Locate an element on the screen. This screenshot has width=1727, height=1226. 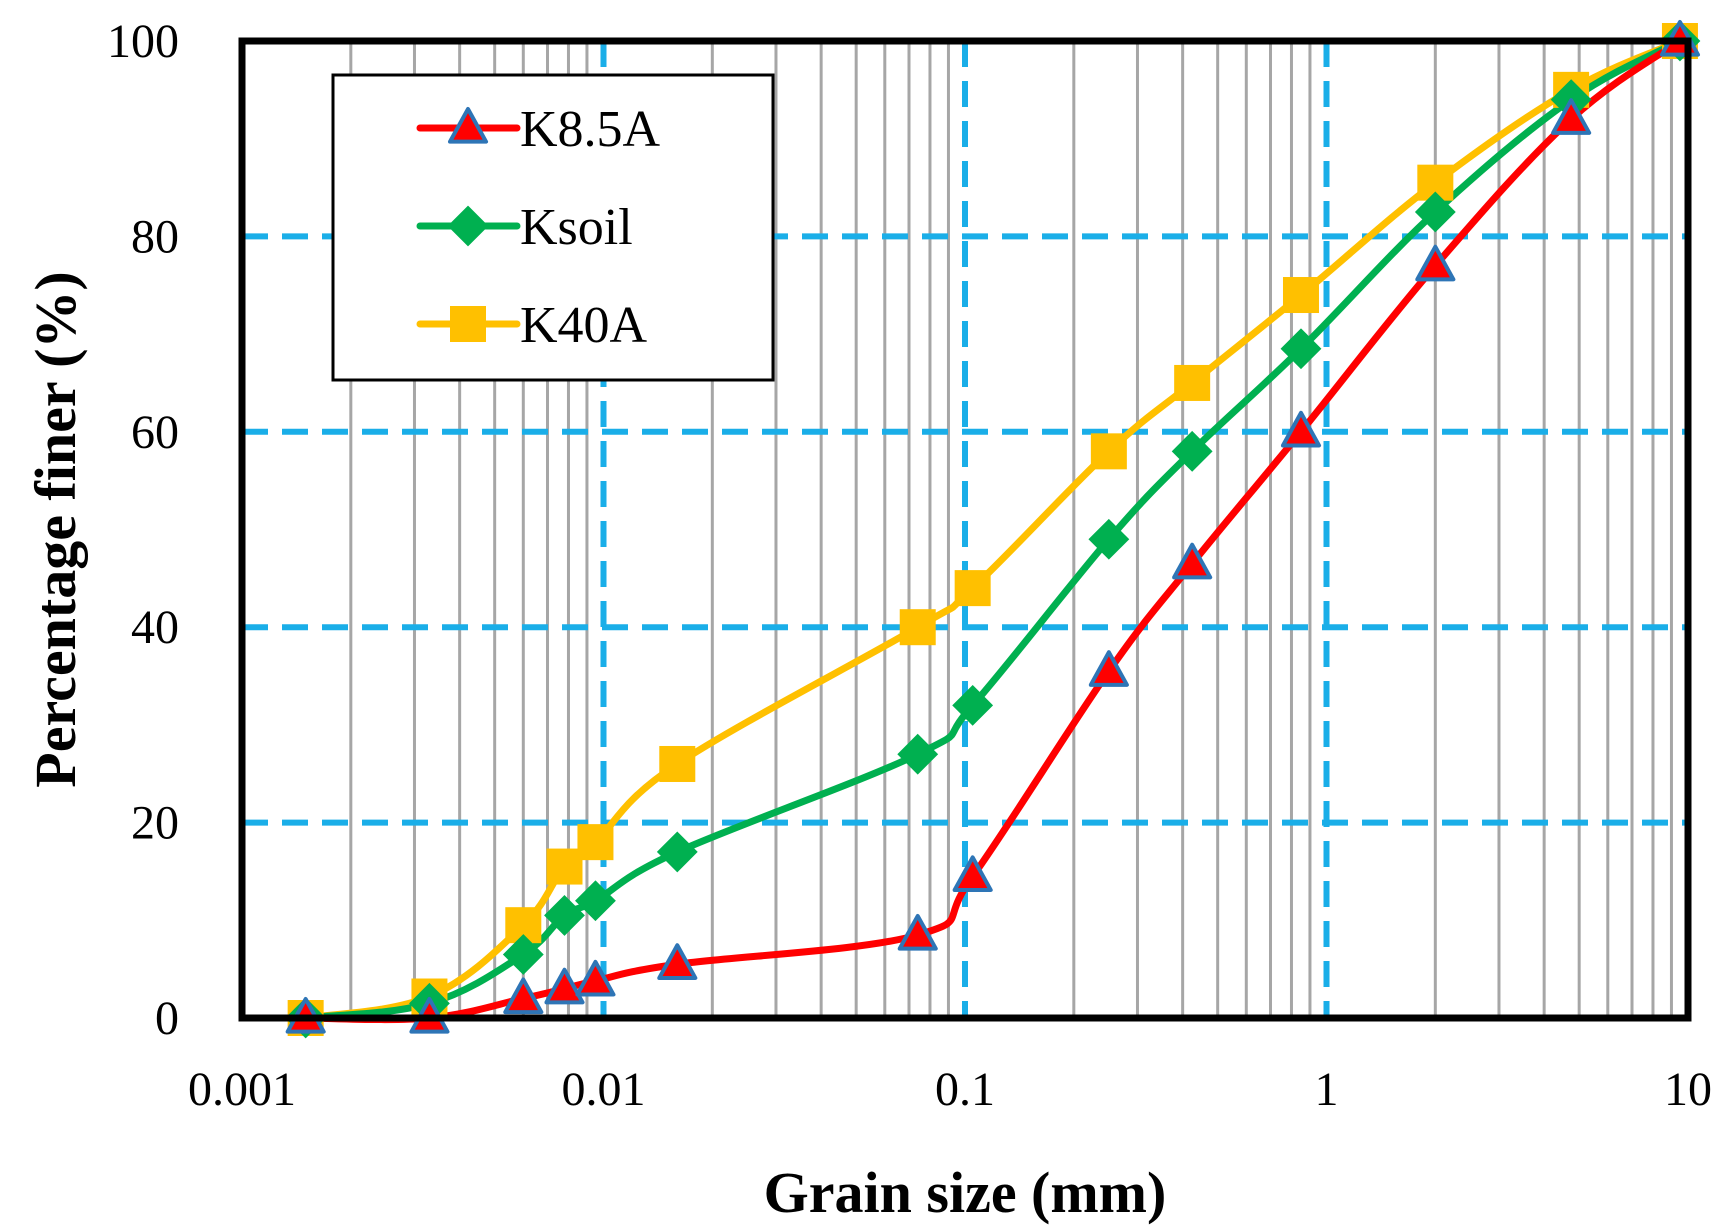
x-tick-label: 0.01 is located at coordinates (604, 1089).